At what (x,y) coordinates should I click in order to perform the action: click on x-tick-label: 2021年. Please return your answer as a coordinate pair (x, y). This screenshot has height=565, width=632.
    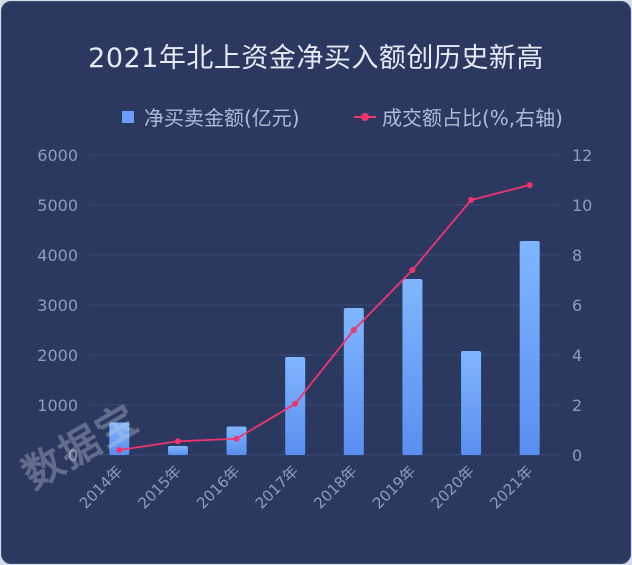
    Looking at the image, I should click on (511, 487).